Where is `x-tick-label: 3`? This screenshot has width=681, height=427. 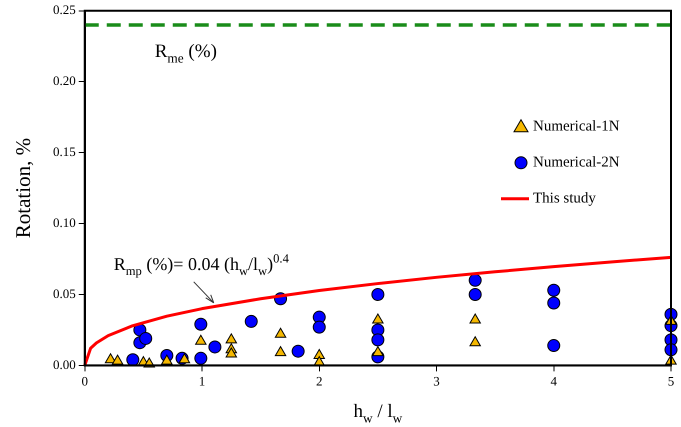
x-tick-label: 3 is located at coordinates (436, 381).